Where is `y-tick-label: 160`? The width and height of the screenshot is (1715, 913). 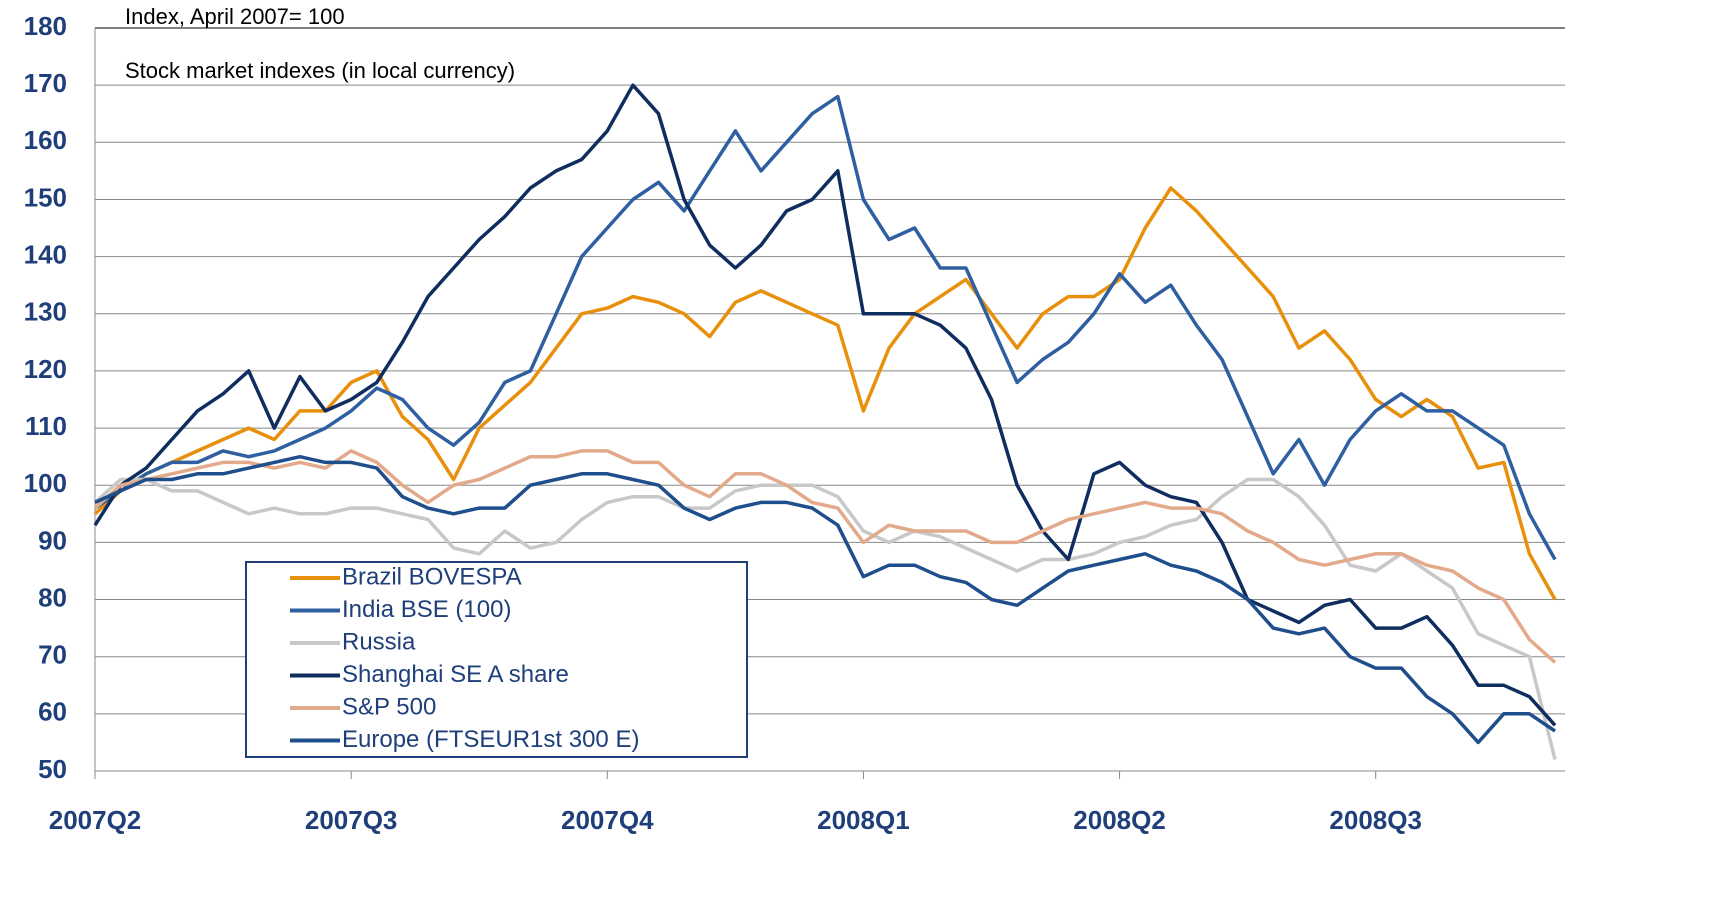
y-tick-label: 160 is located at coordinates (45, 140).